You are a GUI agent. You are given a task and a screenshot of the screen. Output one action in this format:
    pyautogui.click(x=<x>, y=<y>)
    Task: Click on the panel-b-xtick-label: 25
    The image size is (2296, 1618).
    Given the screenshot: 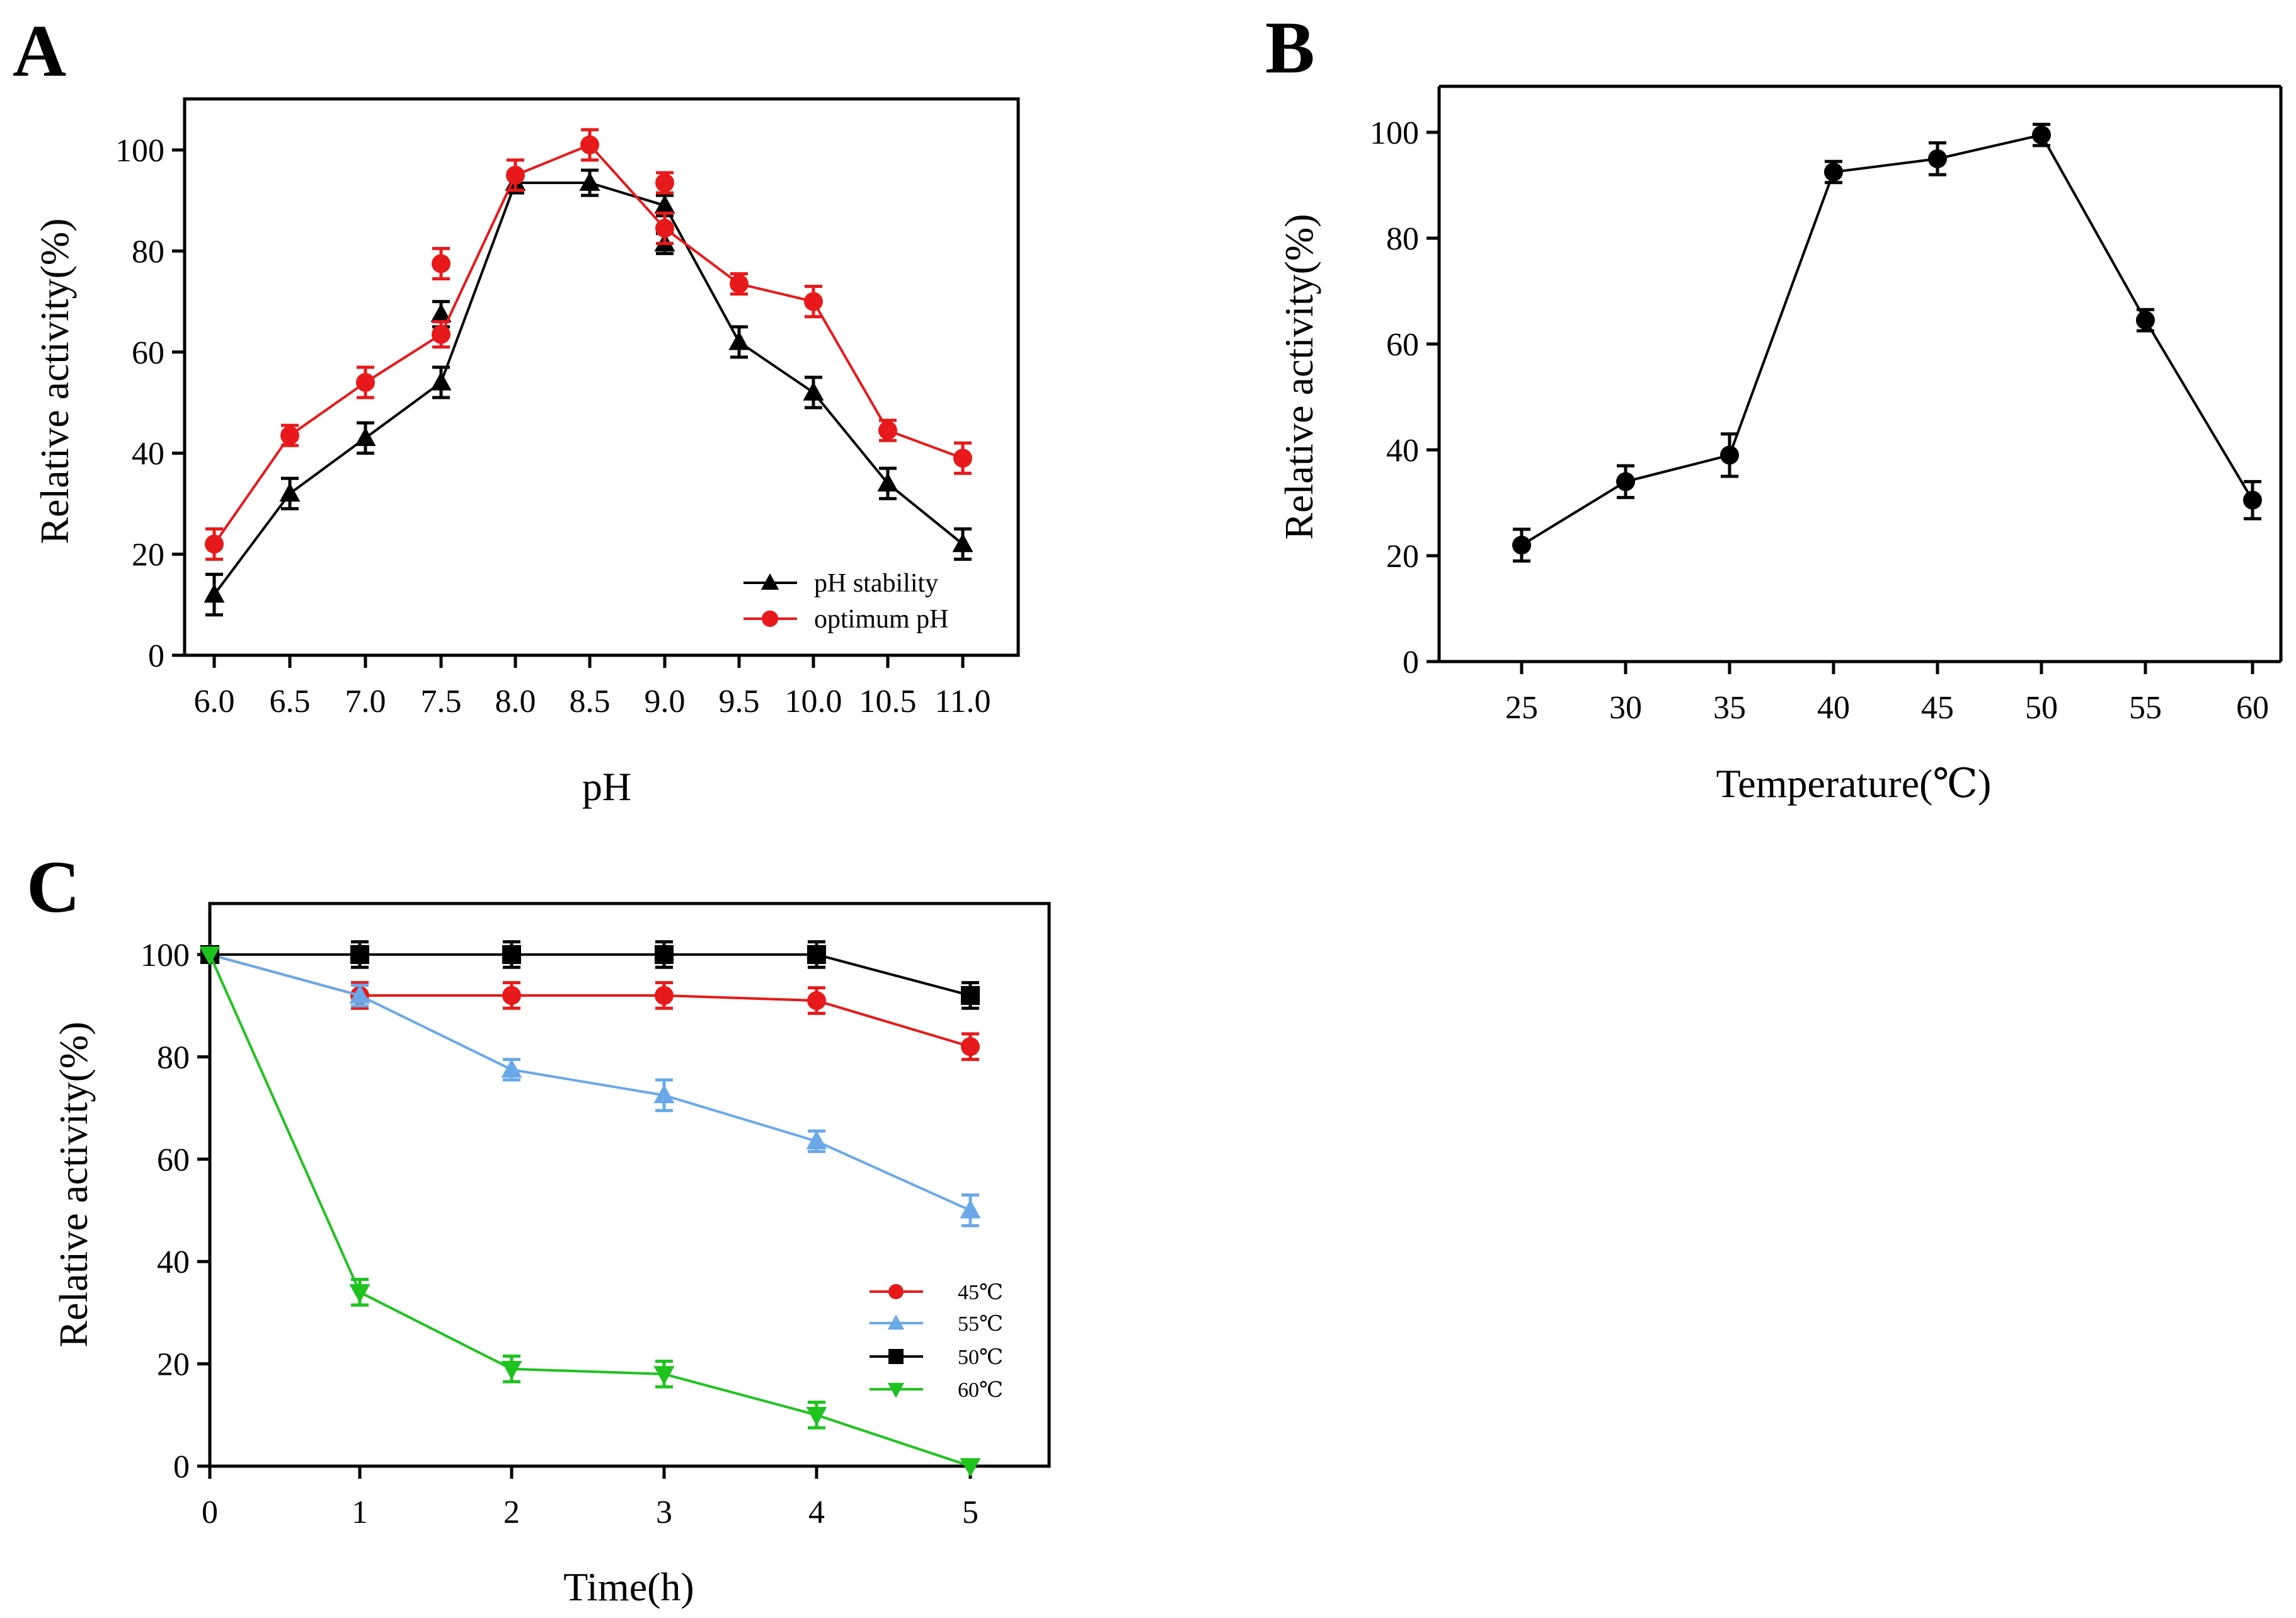 What is the action you would take?
    pyautogui.click(x=1521, y=708)
    